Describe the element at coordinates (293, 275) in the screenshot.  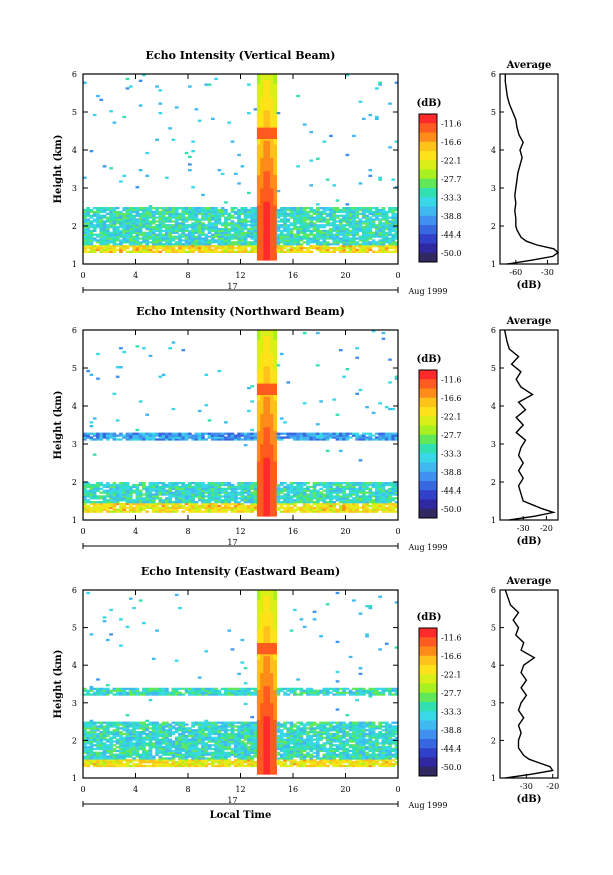
I see `x-tick-label: 16` at that location.